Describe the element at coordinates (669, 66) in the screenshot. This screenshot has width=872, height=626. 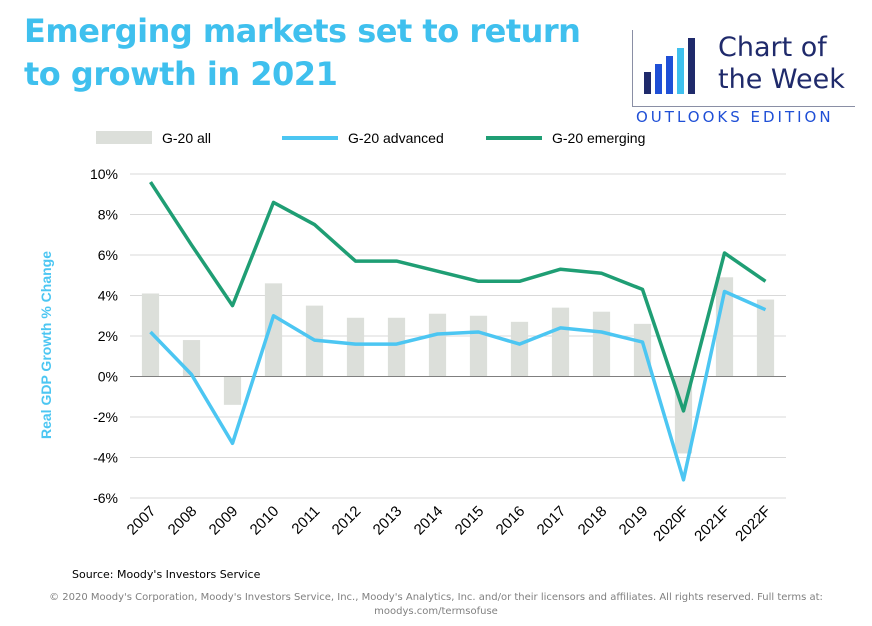
I see `bar-chart-icon` at that location.